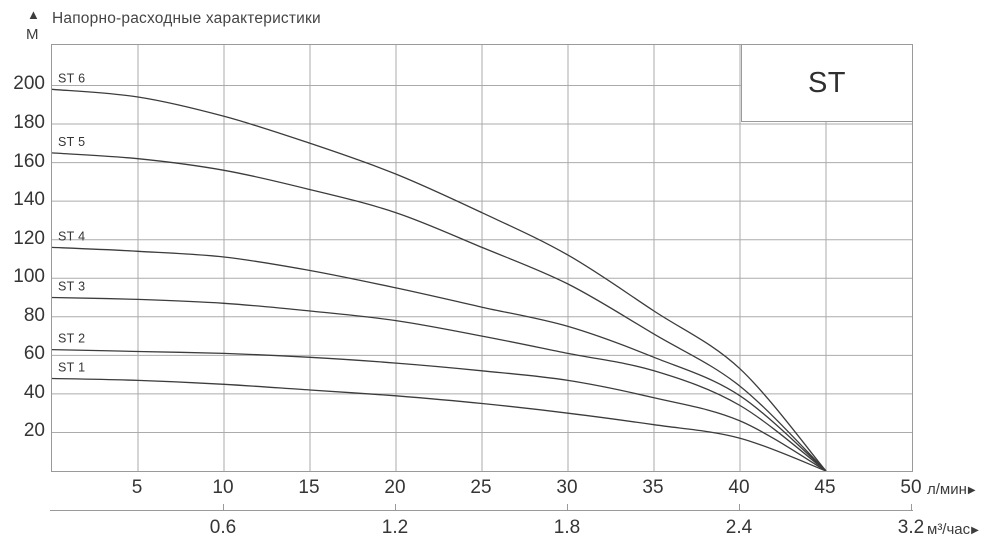 The width and height of the screenshot is (983, 552). I want to click on x-tick-label: 15, so click(309, 487).